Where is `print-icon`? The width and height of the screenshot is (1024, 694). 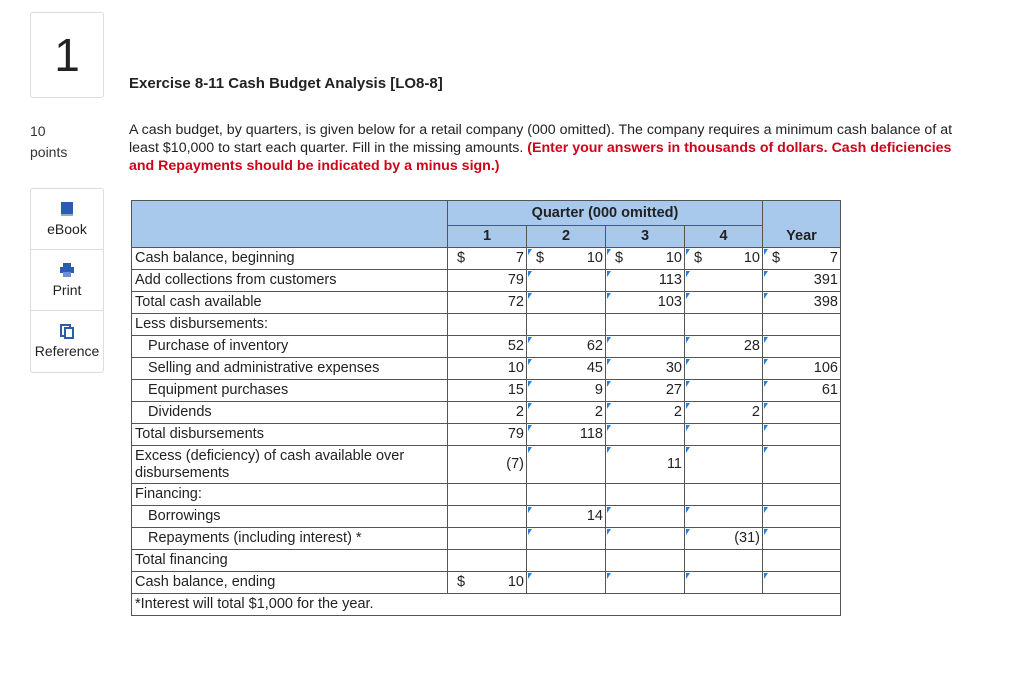
print-icon is located at coordinates (67, 270).